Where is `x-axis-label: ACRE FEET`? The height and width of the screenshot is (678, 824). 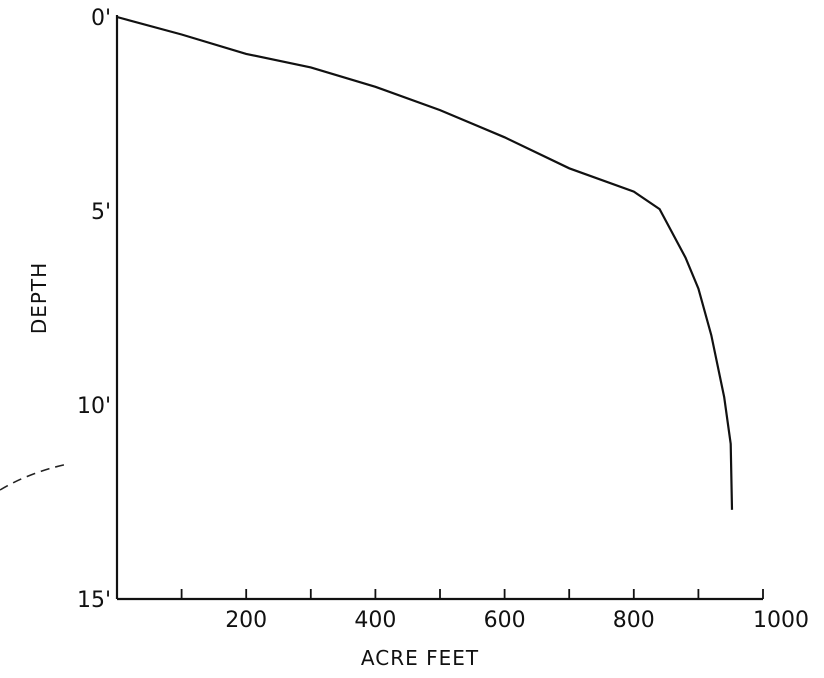
x-axis-label: ACRE FEET is located at coordinates (420, 658).